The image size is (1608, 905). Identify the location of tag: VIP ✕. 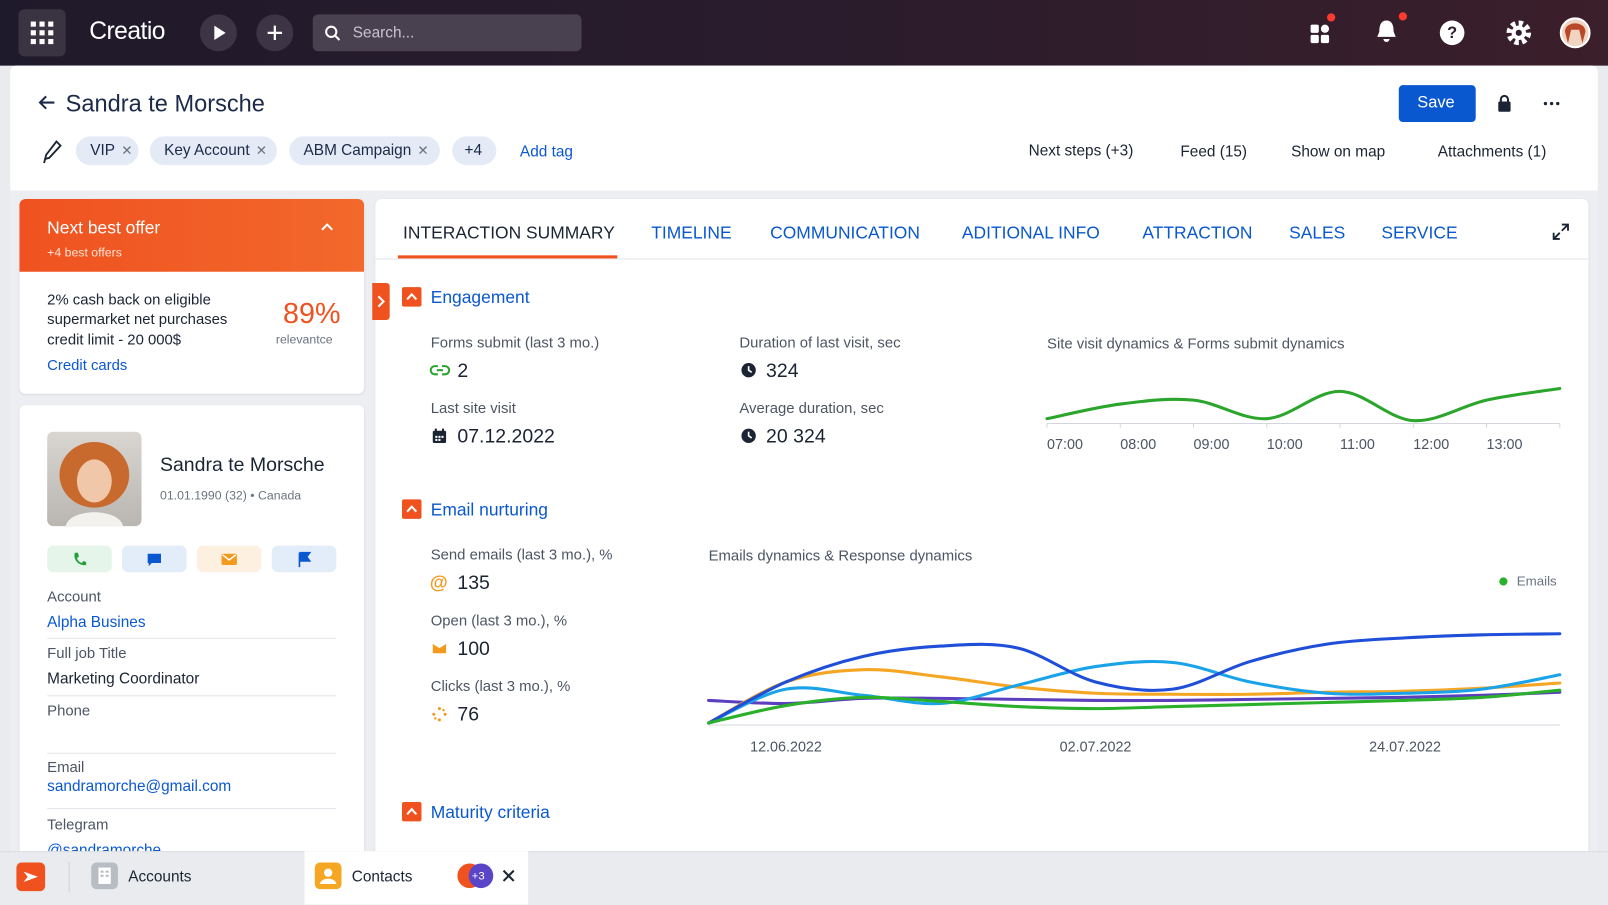
(107, 151).